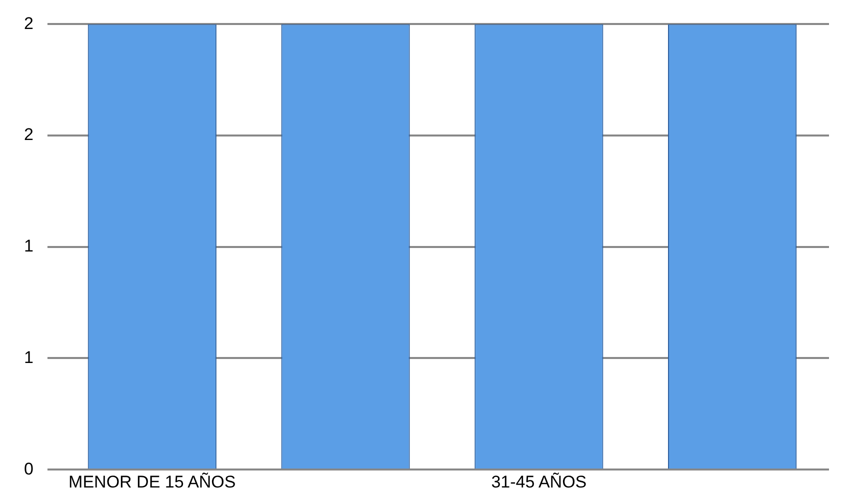 The width and height of the screenshot is (841, 502). What do you see at coordinates (29, 468) in the screenshot?
I see `y-tick-label: 0` at bounding box center [29, 468].